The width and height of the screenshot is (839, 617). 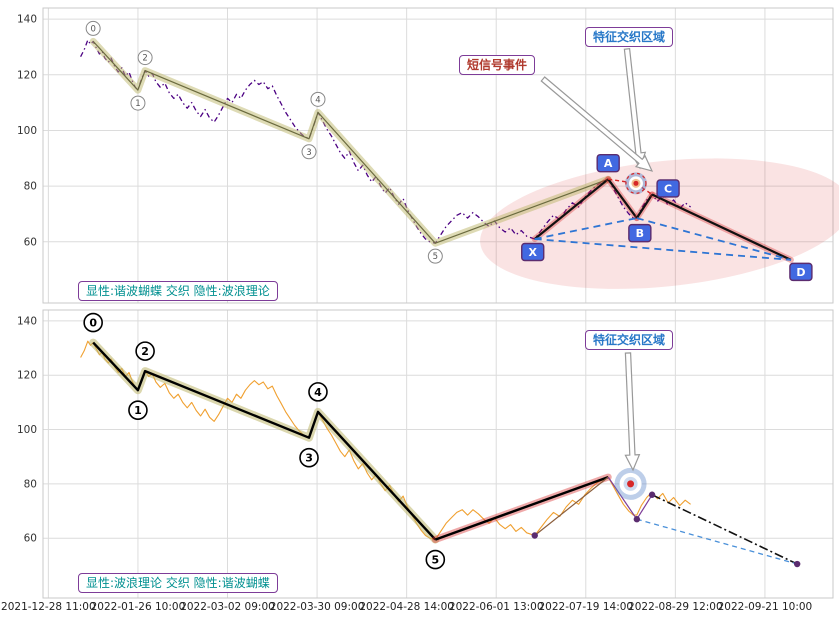 What do you see at coordinates (178, 291) in the screenshot?
I see `legend-top: 显性:谐波蝴蝶 交织 隐性:波浪理论` at bounding box center [178, 291].